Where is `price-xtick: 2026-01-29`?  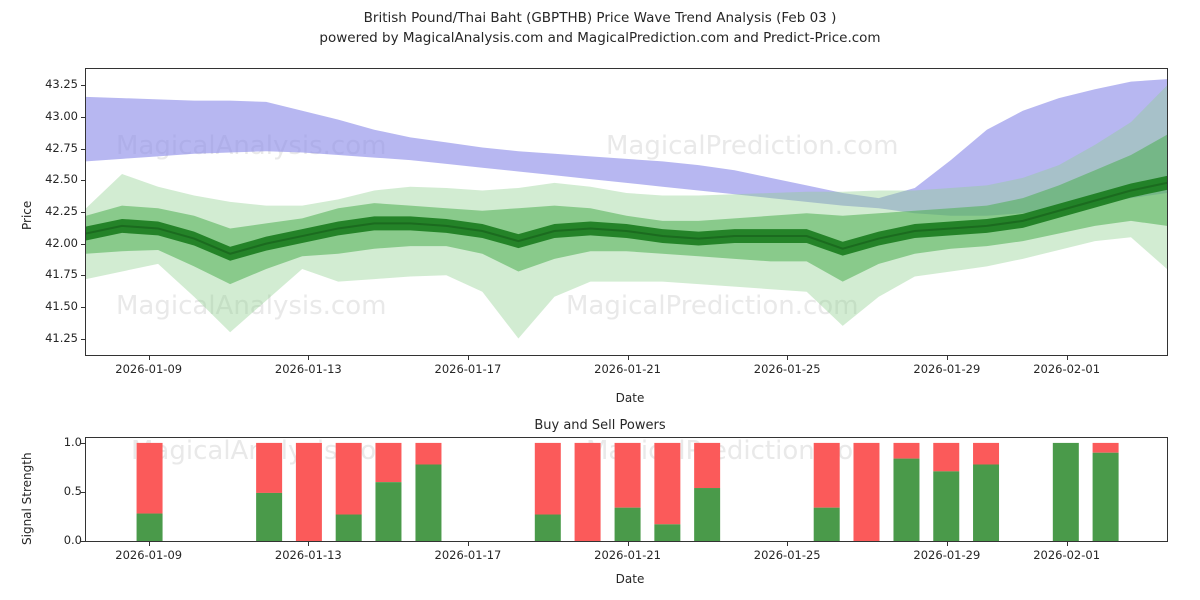
price-xtick: 2026-01-29 is located at coordinates (947, 369).